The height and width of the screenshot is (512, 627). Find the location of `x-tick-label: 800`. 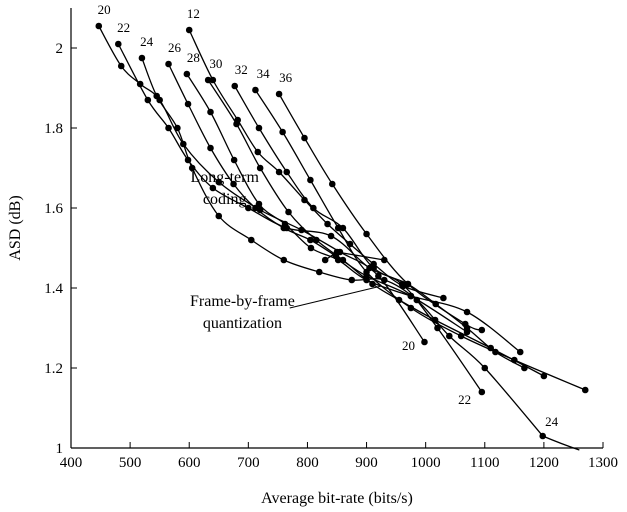

x-tick-label: 800 is located at coordinates (307, 463).